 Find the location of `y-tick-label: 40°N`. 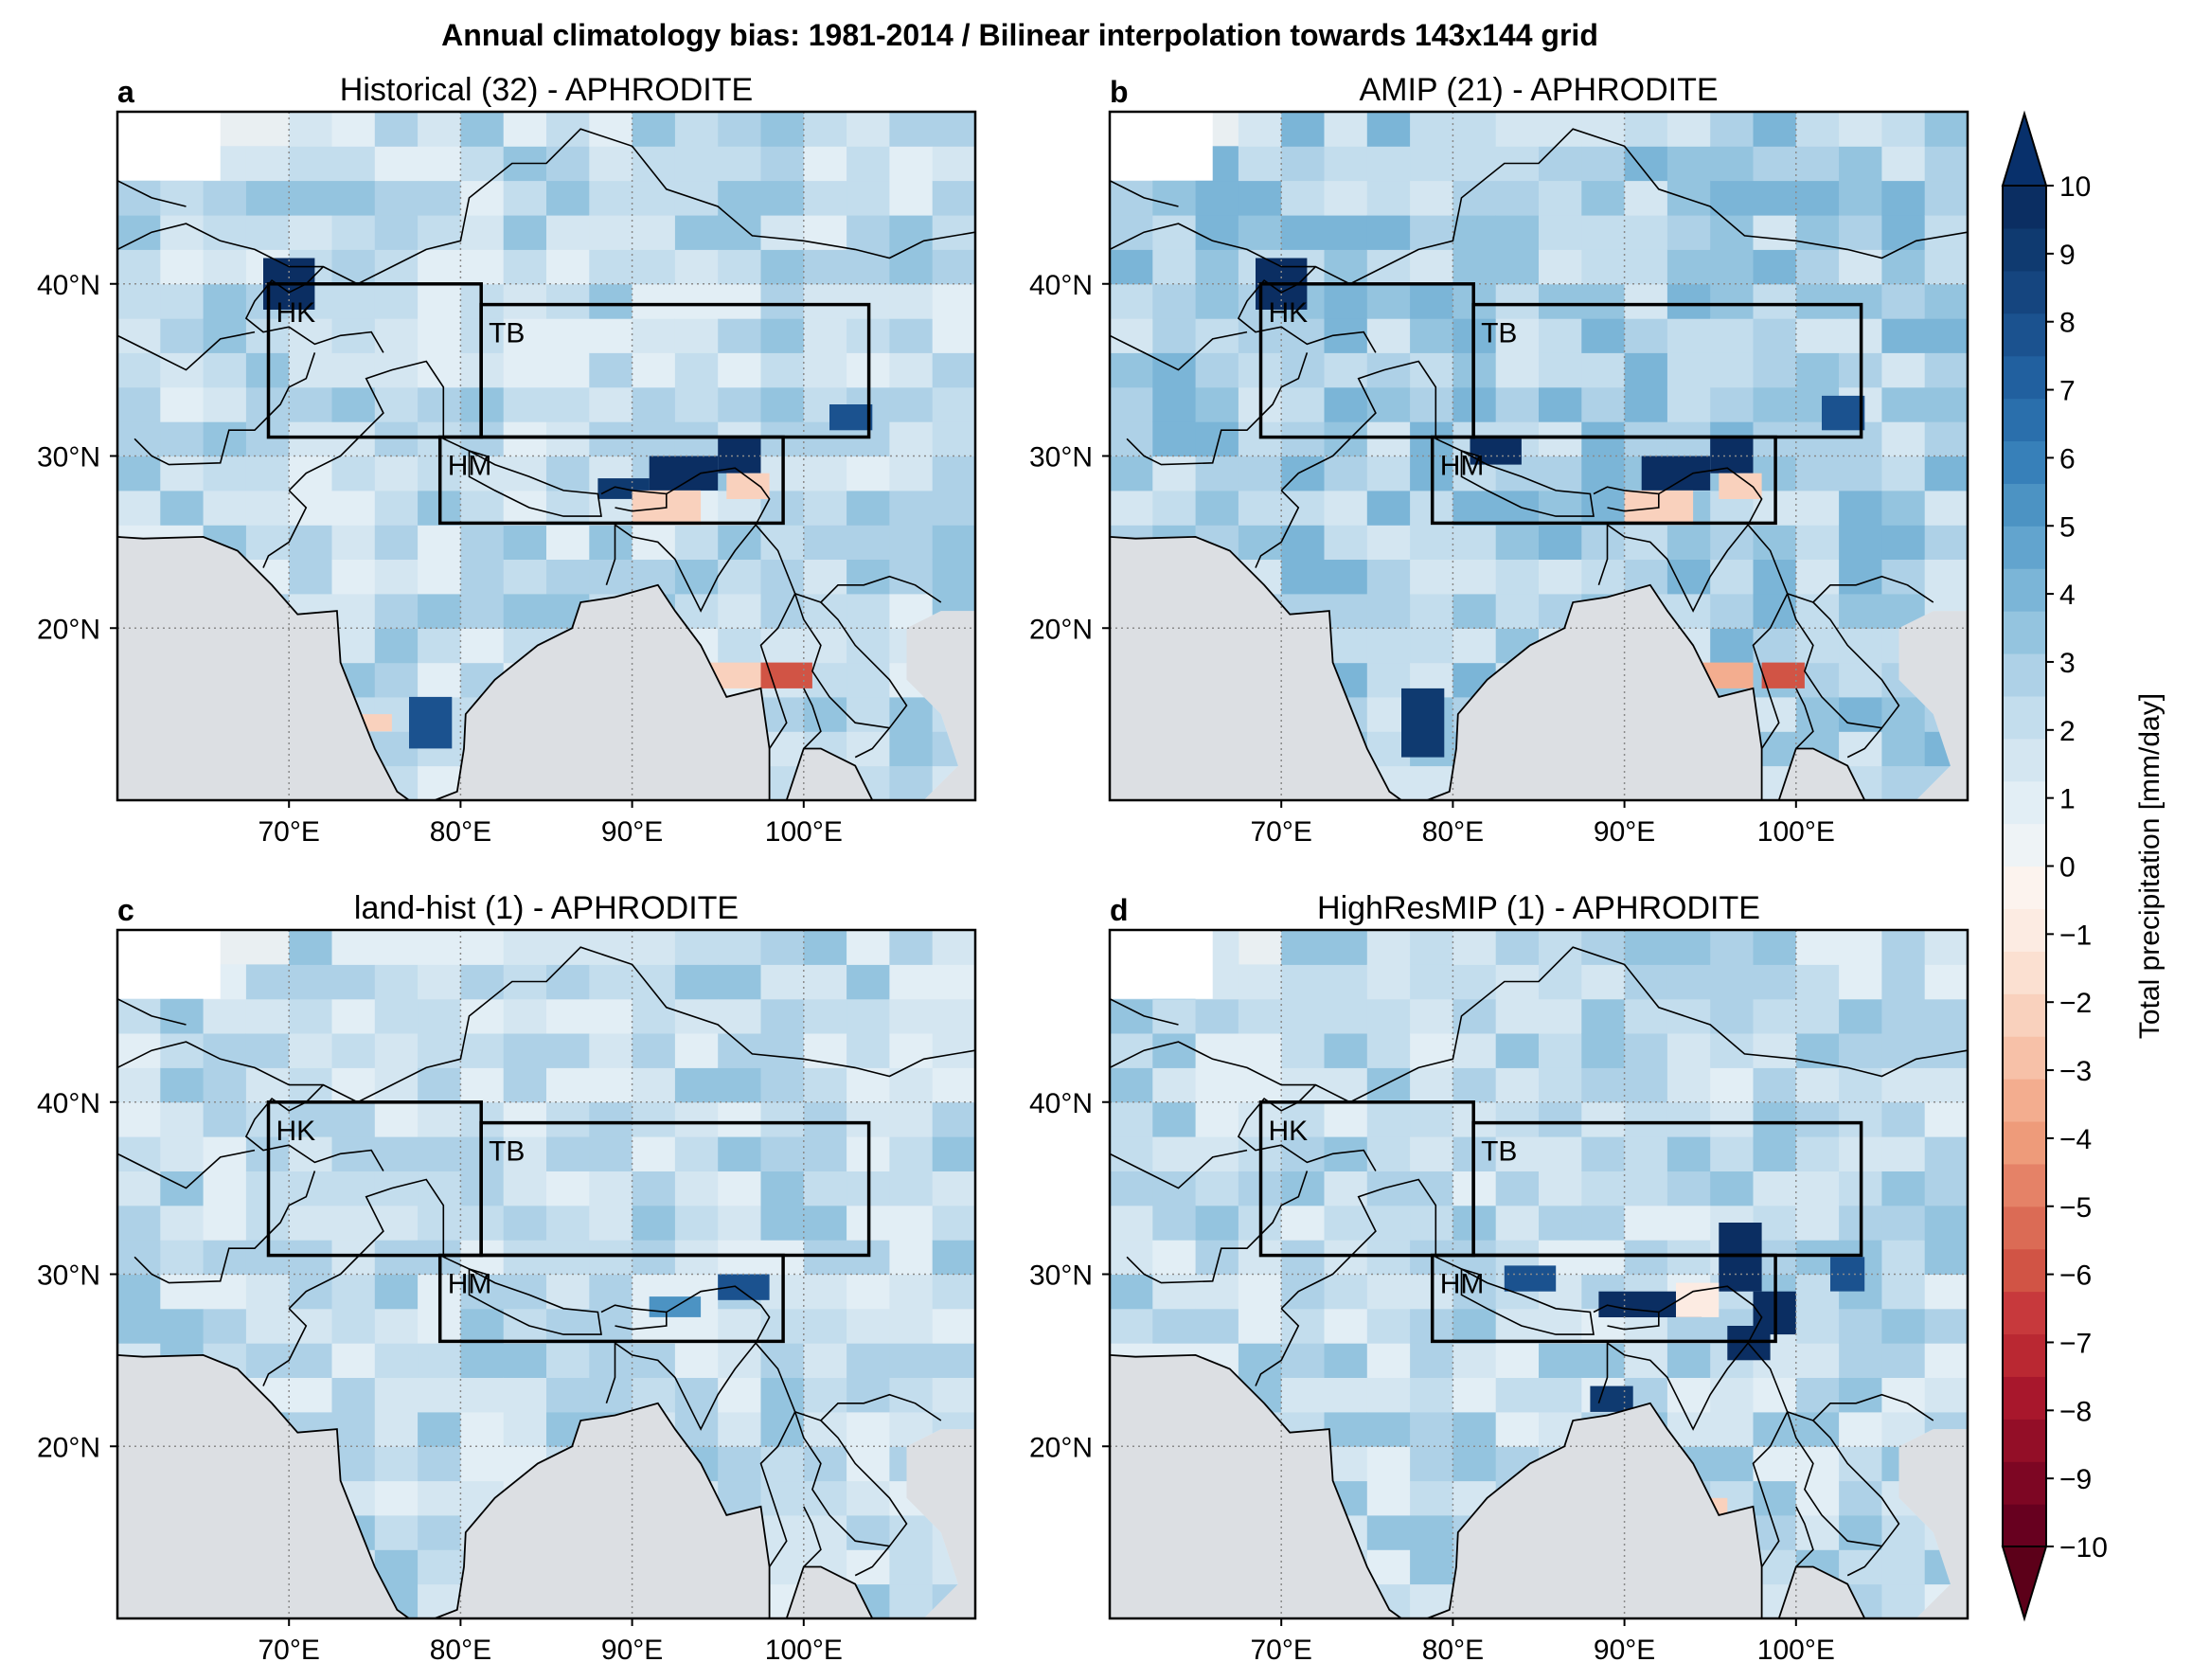

y-tick-label: 40°N is located at coordinates (68, 1104).